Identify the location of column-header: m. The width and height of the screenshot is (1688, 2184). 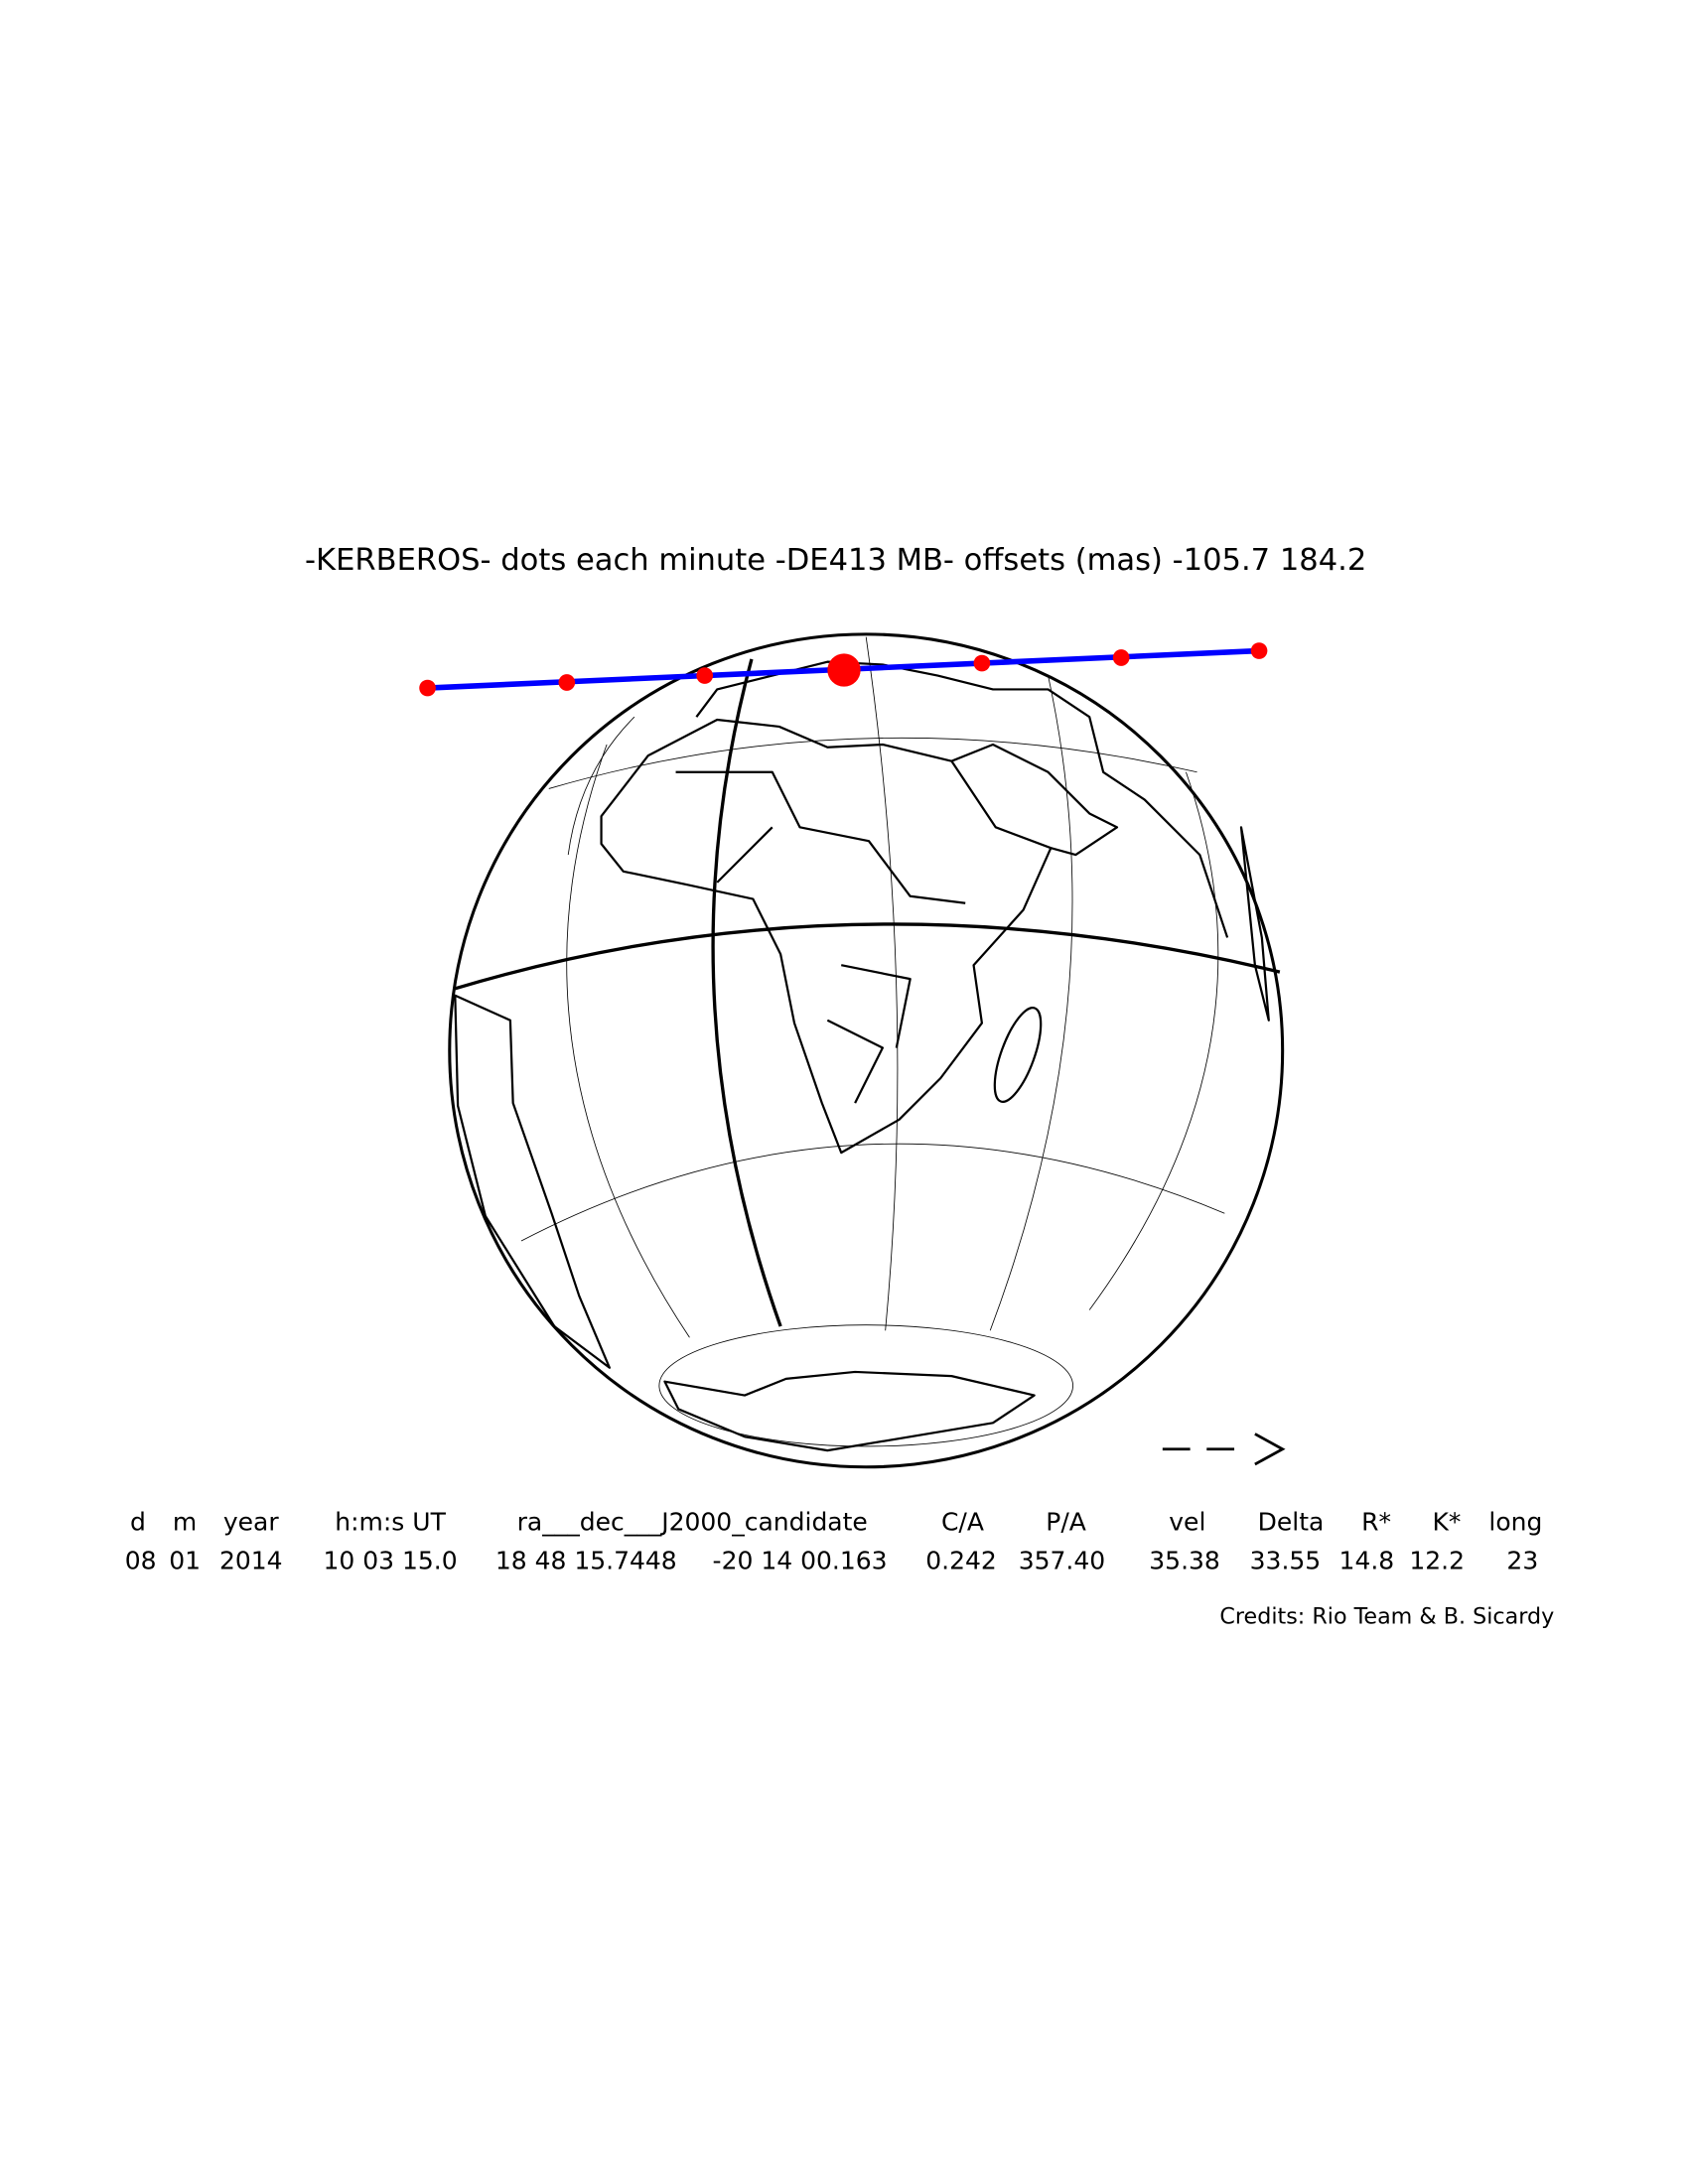
(185, 1522).